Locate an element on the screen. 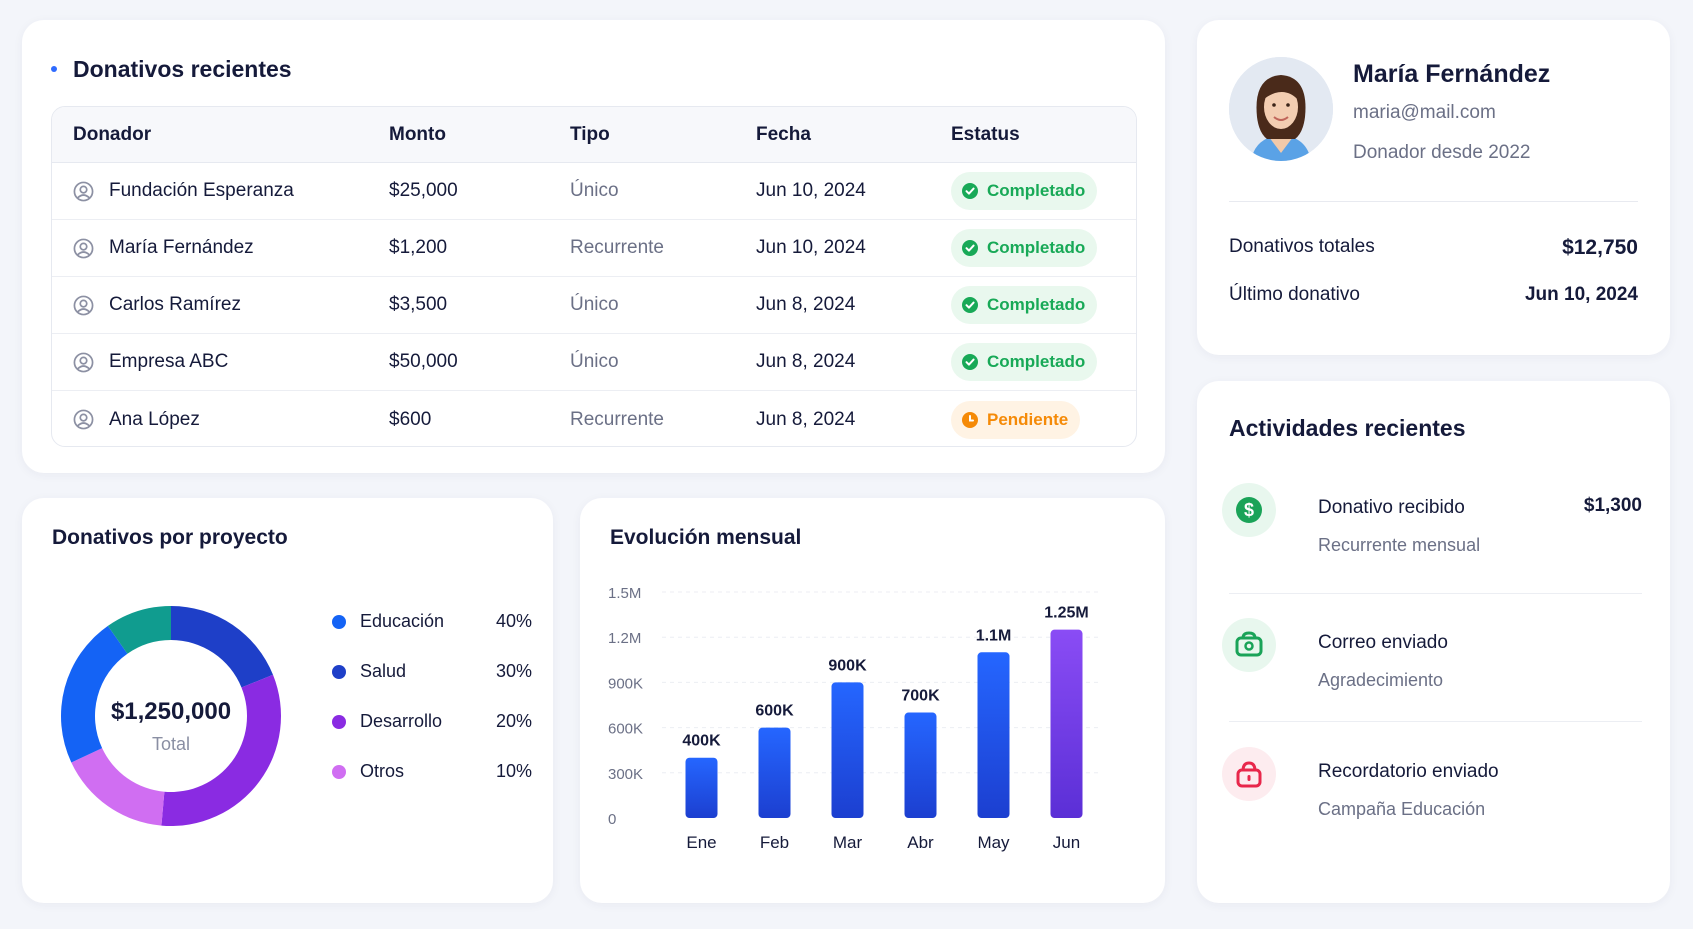 The image size is (1693, 929). y-tick-label: 900K is located at coordinates (625, 683).